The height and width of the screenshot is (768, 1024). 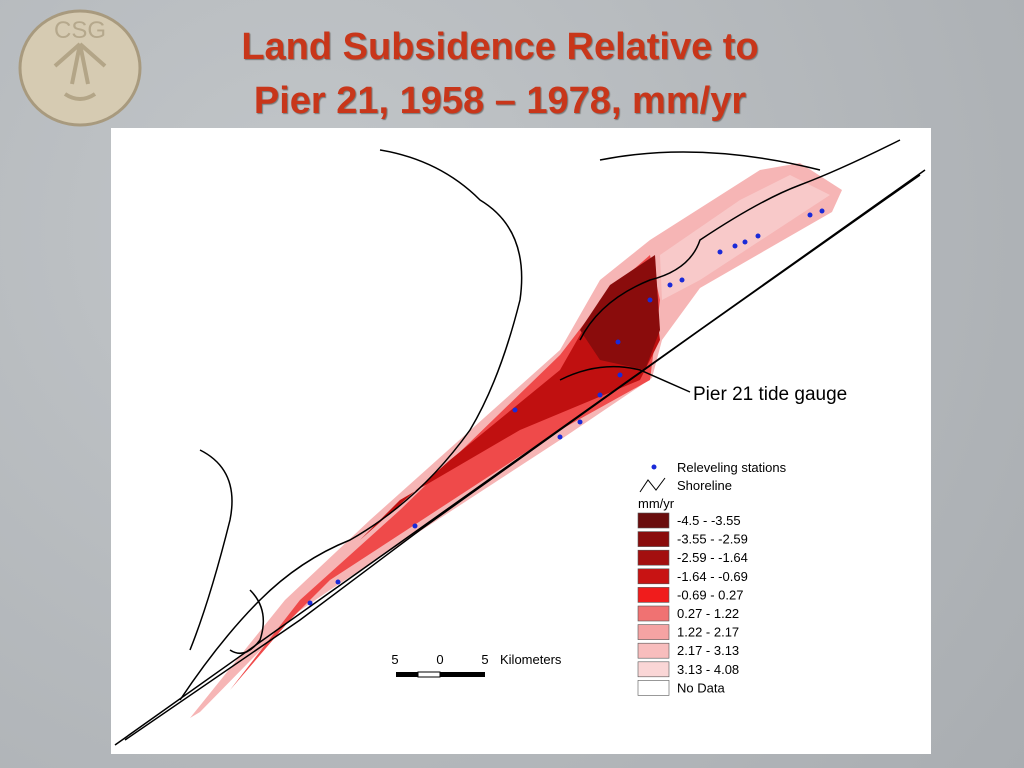 What do you see at coordinates (701, 687) in the screenshot?
I see `legend-label: No Data` at bounding box center [701, 687].